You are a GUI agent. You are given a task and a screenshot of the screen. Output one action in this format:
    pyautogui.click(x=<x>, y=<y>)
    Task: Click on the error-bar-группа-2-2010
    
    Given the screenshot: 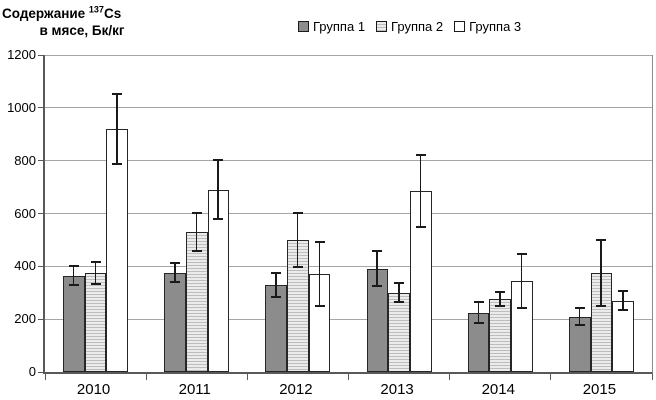 What is the action you would take?
    pyautogui.click(x=95, y=273)
    